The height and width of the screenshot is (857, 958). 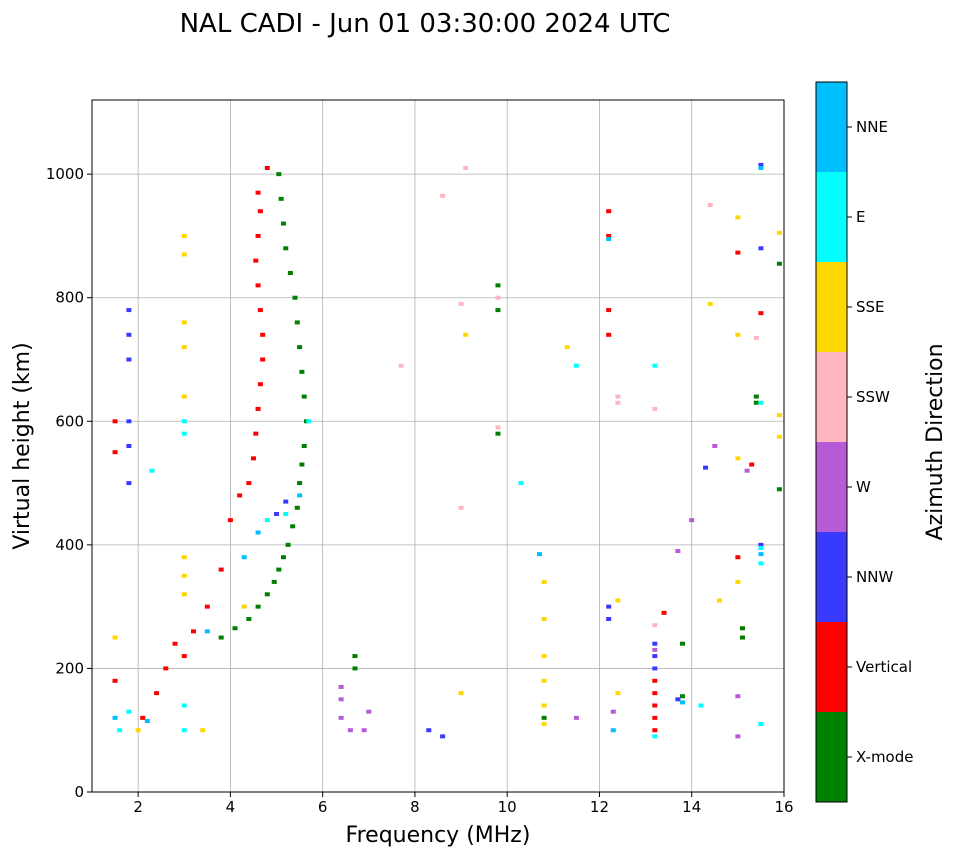 I want to click on colorbar-tick-label: NNE, so click(x=872, y=127).